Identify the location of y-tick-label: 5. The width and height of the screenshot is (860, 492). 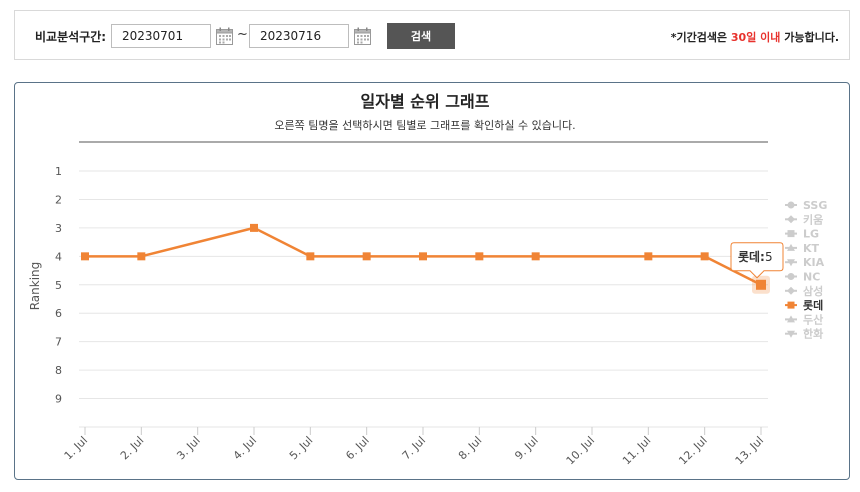
(58, 285).